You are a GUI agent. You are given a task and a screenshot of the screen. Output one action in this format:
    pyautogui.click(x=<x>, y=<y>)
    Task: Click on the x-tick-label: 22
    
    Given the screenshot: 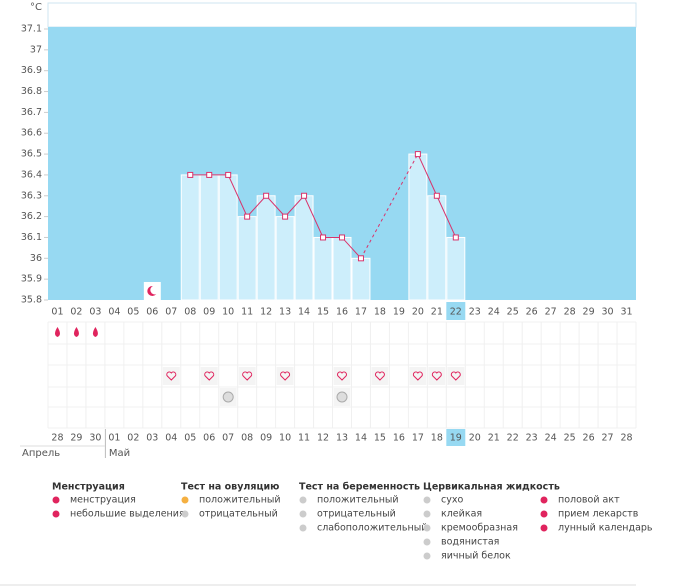 What is the action you would take?
    pyautogui.click(x=456, y=312)
    